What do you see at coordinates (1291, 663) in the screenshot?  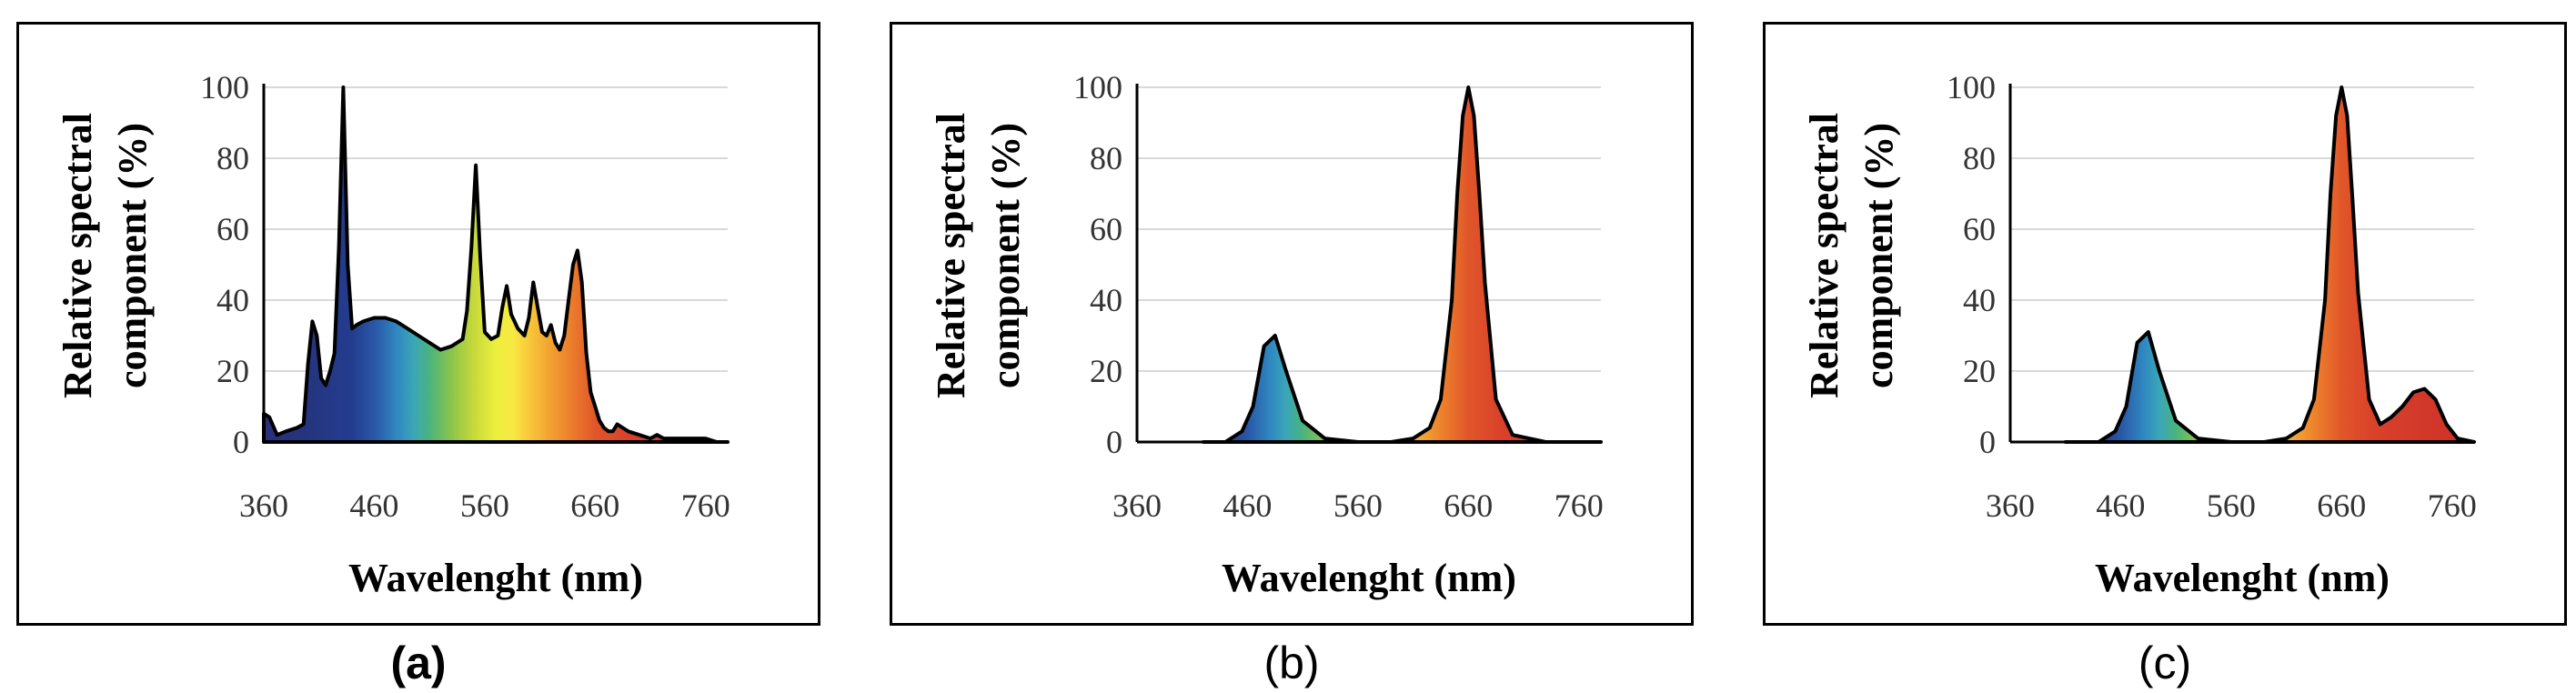 I see `chart-caption: (b)` at bounding box center [1291, 663].